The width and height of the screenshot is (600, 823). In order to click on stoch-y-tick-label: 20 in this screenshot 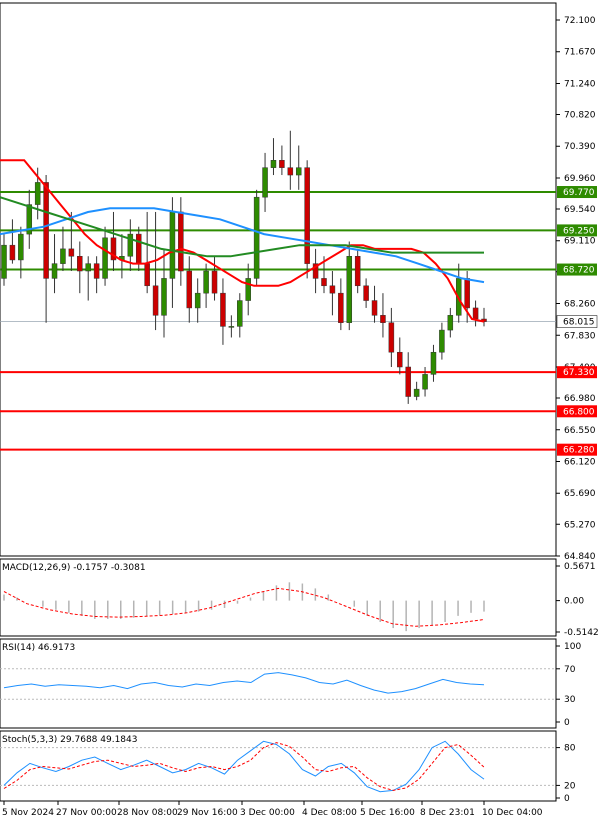, I will do `click(570, 786)`.